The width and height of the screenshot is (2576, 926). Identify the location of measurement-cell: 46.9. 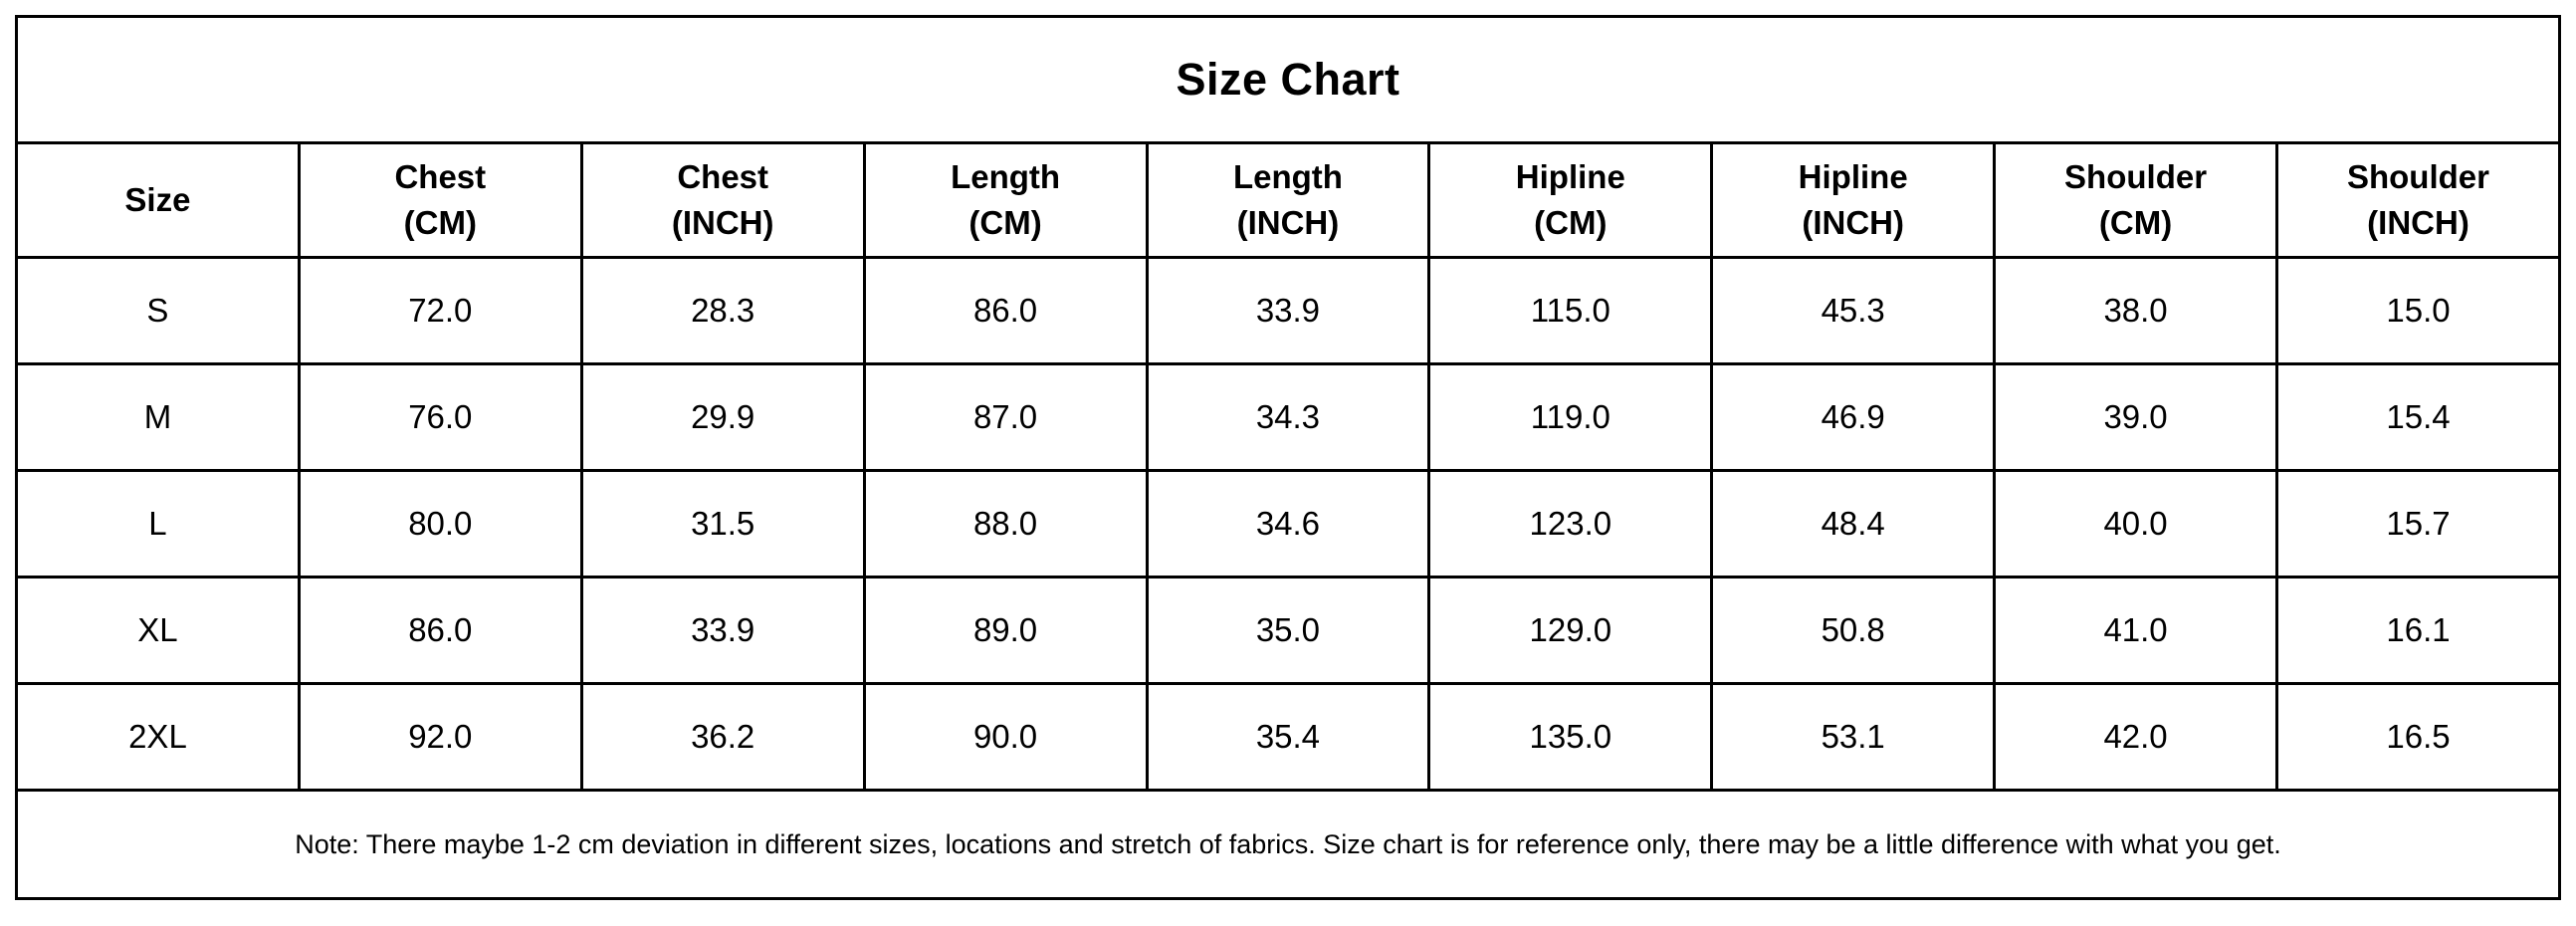
(1853, 417).